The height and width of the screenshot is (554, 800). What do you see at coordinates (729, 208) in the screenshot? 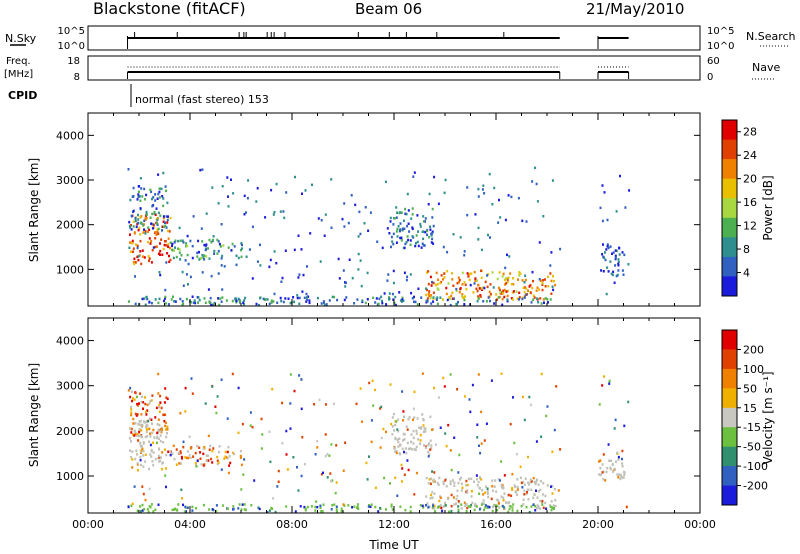
I see `power-colorbar-swatches` at bounding box center [729, 208].